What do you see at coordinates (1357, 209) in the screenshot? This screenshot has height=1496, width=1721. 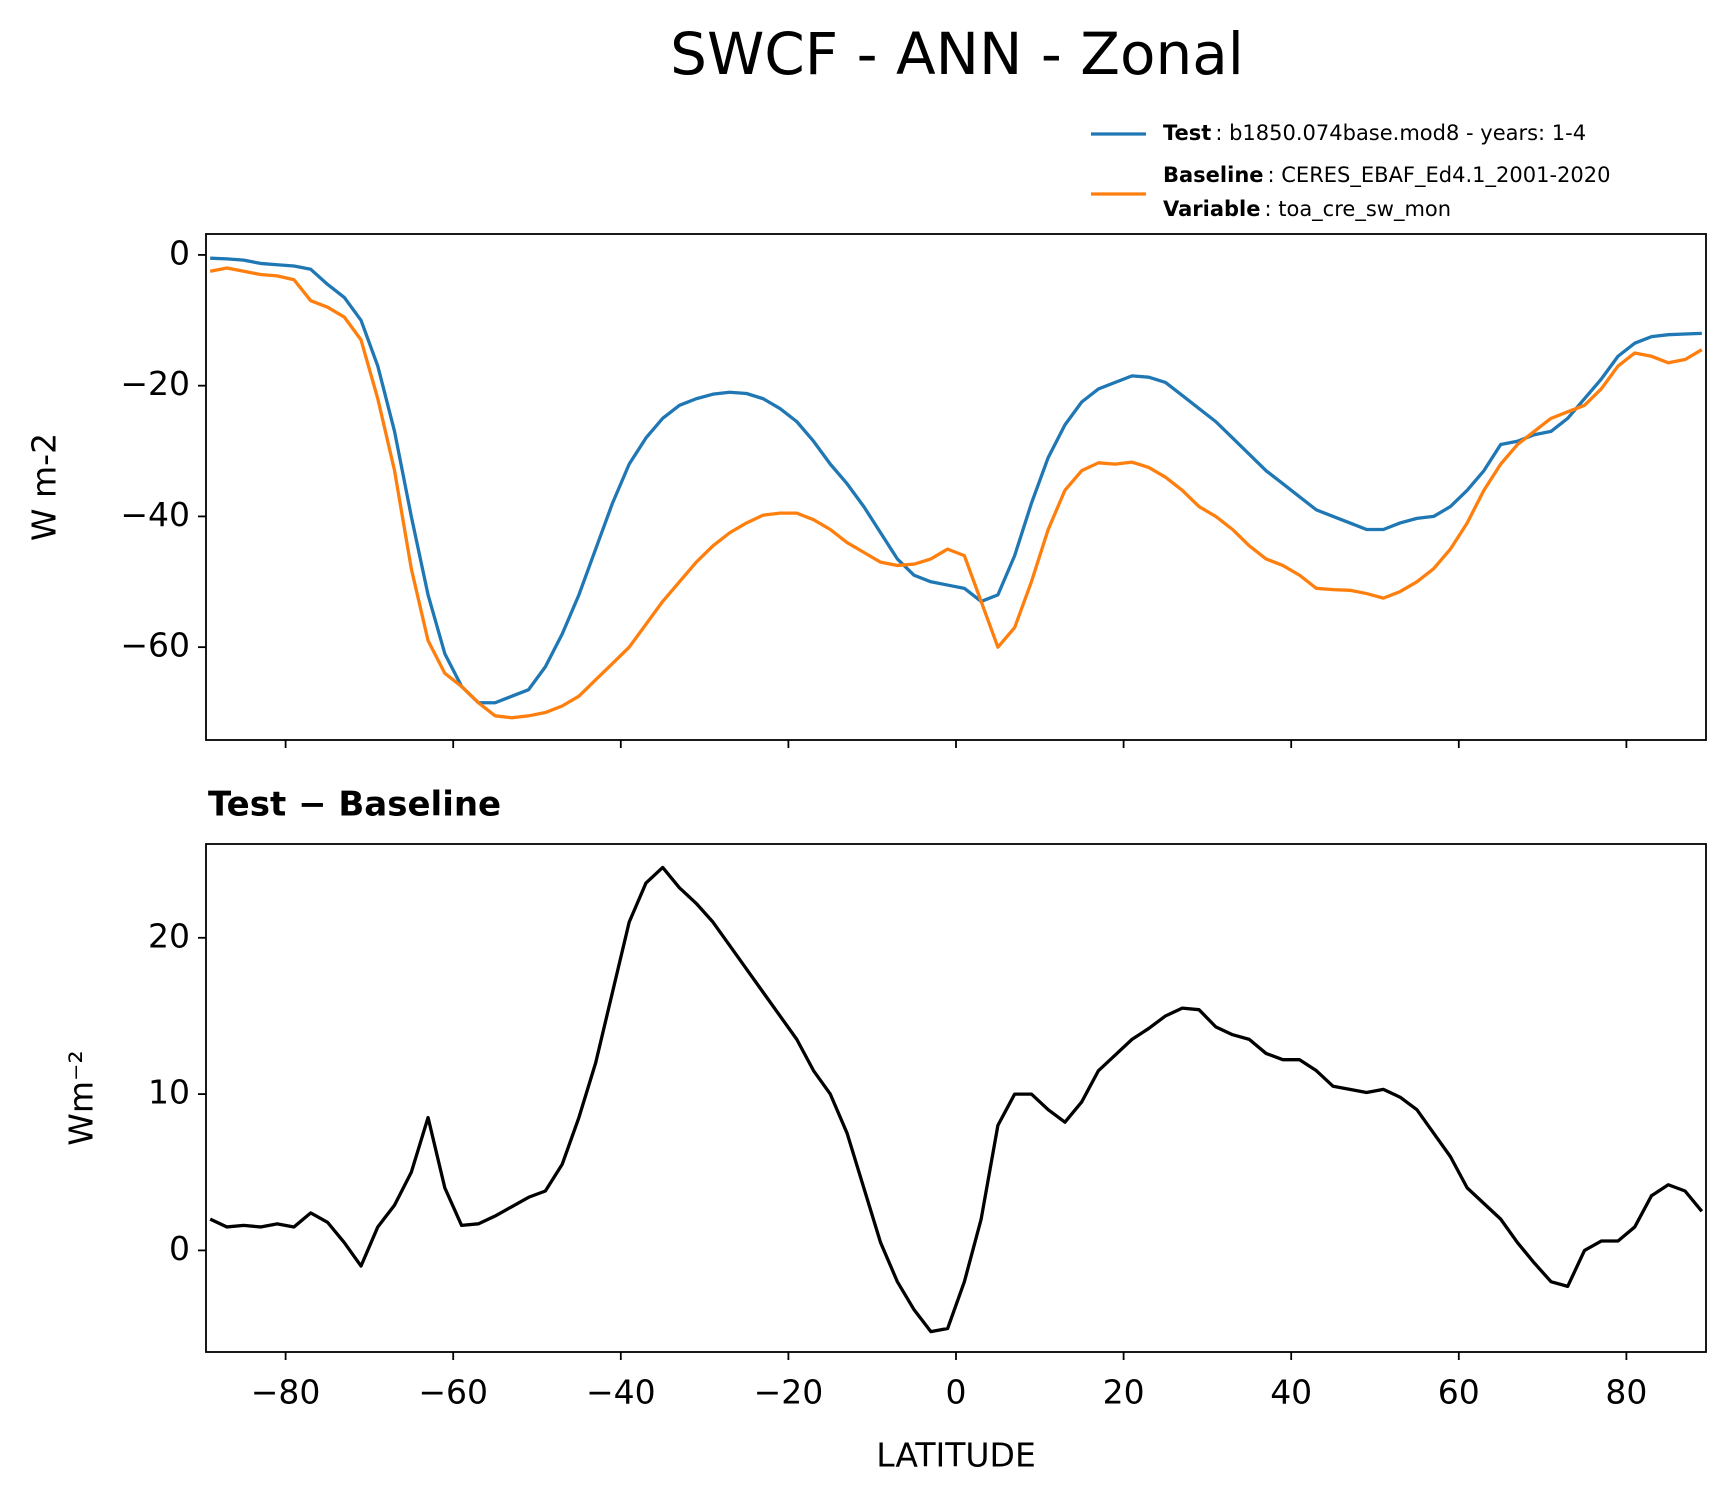 I see `legend-label: : toa_cre_sw_mon` at bounding box center [1357, 209].